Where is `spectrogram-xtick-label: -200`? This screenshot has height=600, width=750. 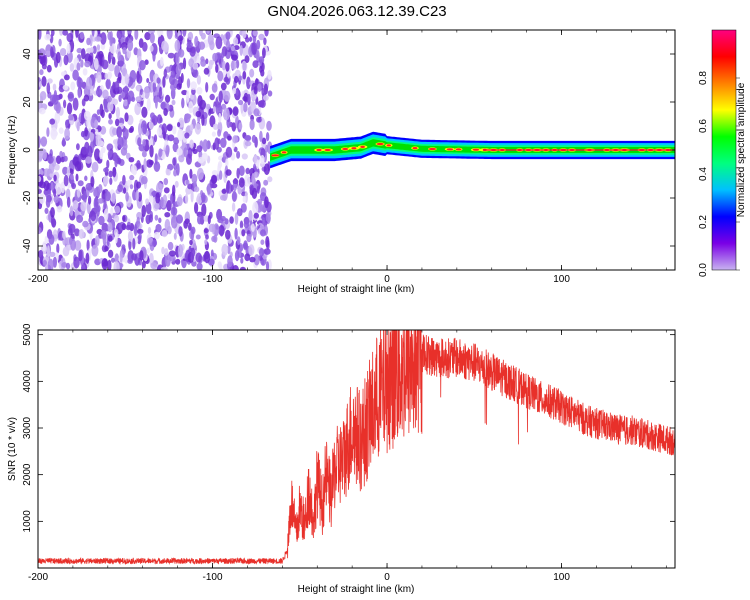
spectrogram-xtick-label: -200 is located at coordinates (38, 279).